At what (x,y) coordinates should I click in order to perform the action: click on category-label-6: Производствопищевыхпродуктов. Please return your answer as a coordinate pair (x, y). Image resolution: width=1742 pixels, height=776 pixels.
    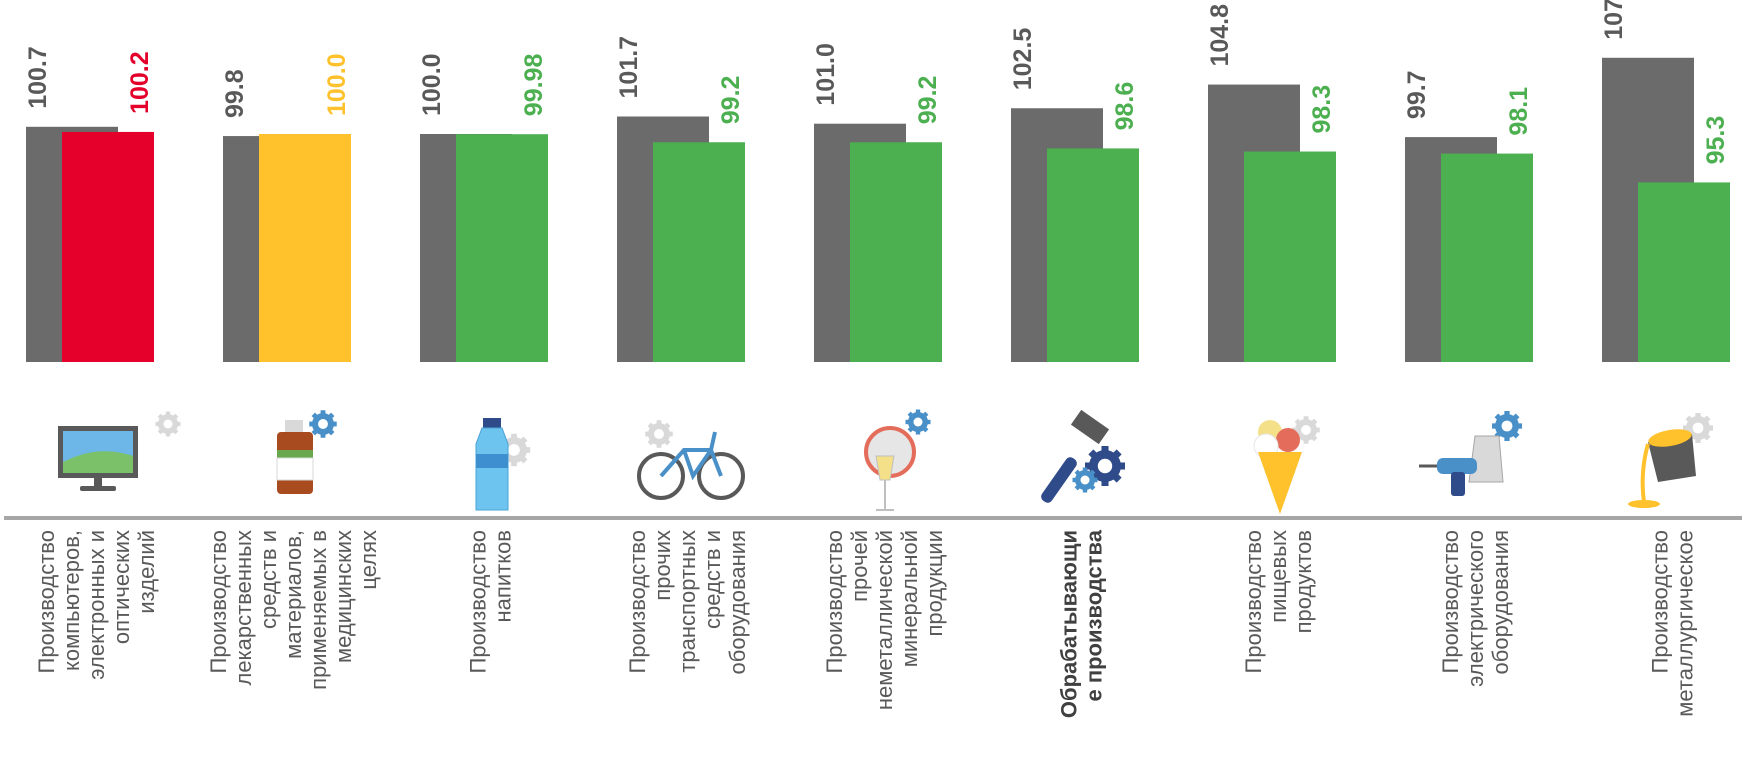
    Looking at the image, I should click on (1278, 601).